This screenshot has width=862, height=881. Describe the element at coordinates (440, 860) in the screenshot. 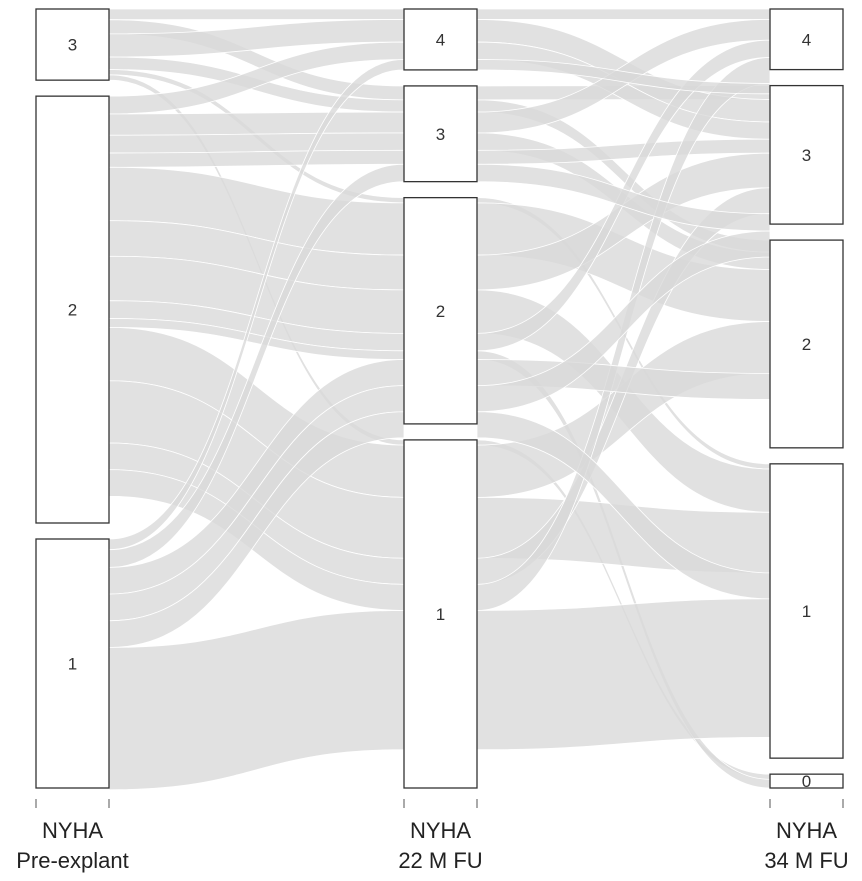

I see `axis-title-line2: 22 M FU` at that location.